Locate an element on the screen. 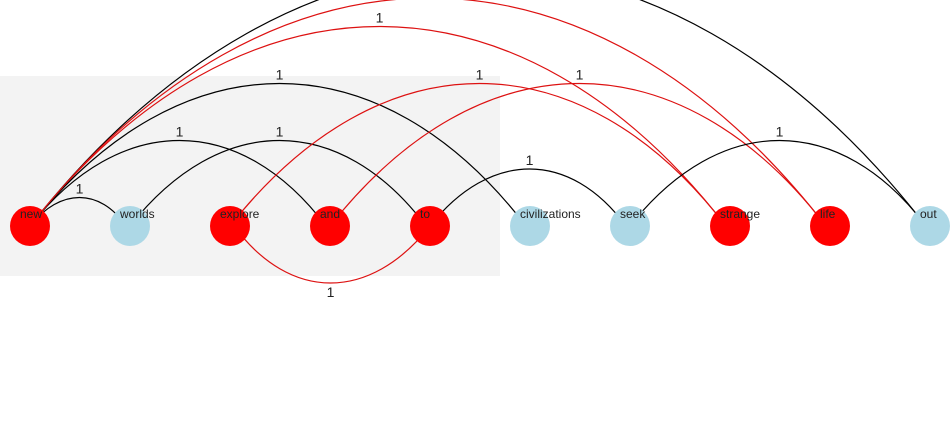 The image size is (950, 445). node-label-new: new is located at coordinates (31, 214).